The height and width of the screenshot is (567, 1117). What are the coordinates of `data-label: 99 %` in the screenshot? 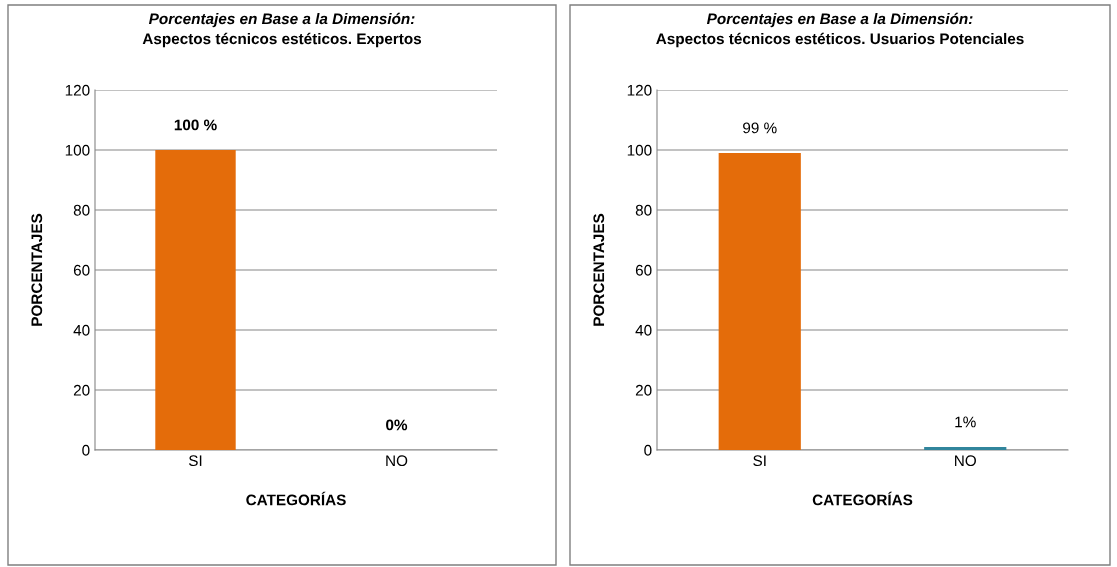 It's located at (760, 128).